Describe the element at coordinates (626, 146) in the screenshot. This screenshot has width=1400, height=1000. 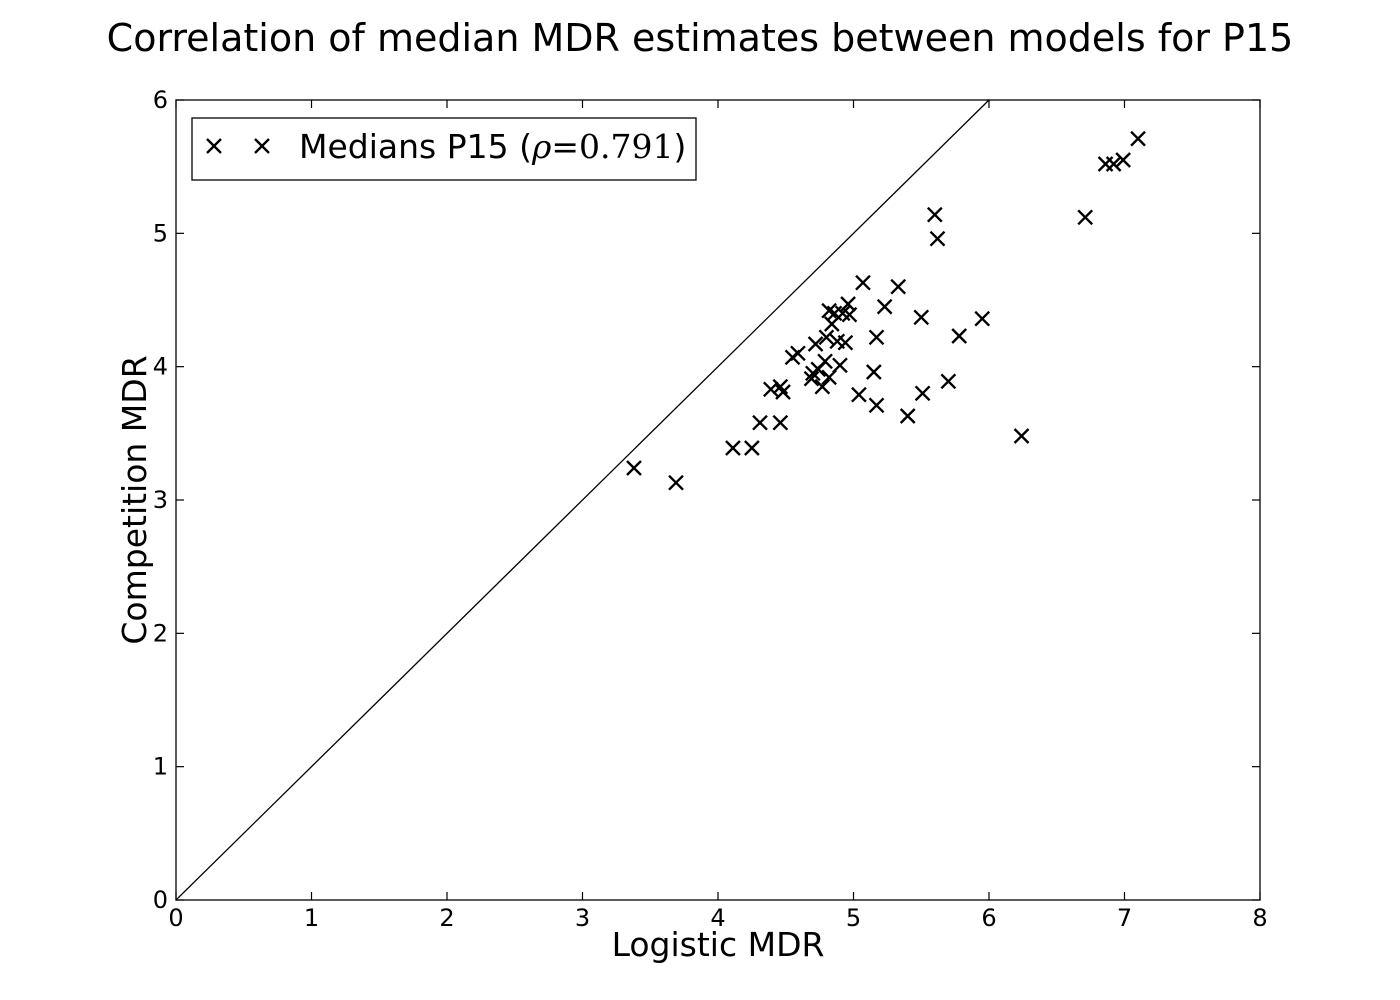
I see `legend-rho-value: 0.791` at that location.